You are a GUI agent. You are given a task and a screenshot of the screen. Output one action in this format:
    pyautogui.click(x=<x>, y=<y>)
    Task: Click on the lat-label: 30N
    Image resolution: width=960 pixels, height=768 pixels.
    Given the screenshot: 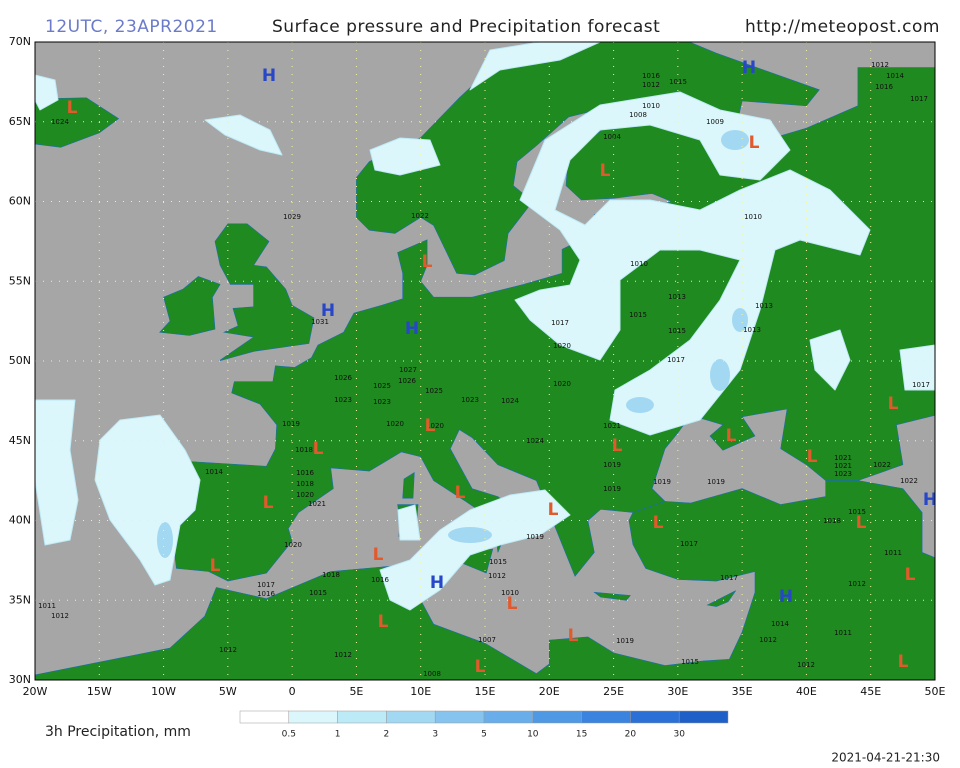 What is the action you would take?
    pyautogui.click(x=20, y=679)
    